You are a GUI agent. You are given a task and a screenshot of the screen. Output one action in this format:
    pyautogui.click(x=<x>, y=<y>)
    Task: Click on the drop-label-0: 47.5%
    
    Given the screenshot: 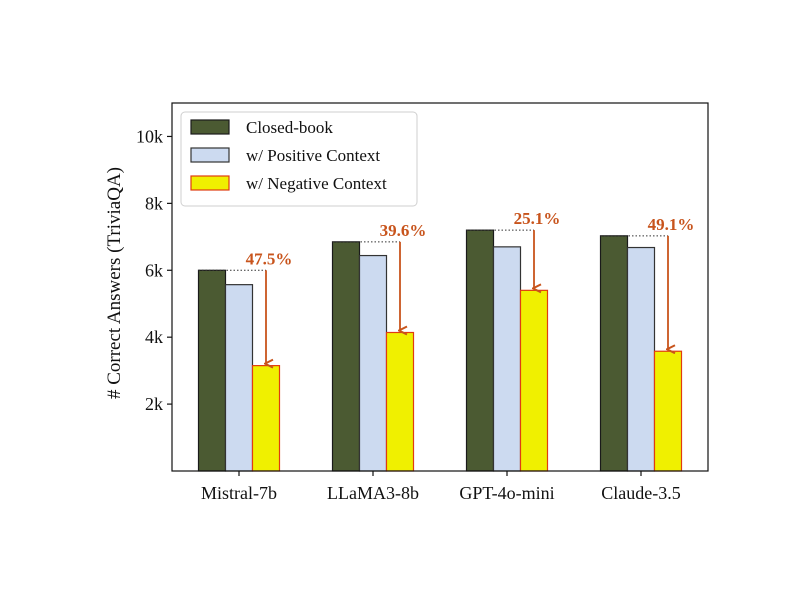 What is the action you would take?
    pyautogui.click(x=269, y=258)
    